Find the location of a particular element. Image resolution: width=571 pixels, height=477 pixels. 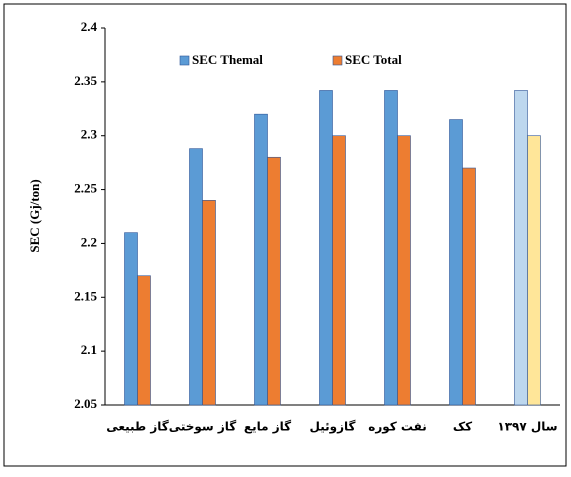

x-tick-label: سال ۱۳۹۷ is located at coordinates (527, 427).